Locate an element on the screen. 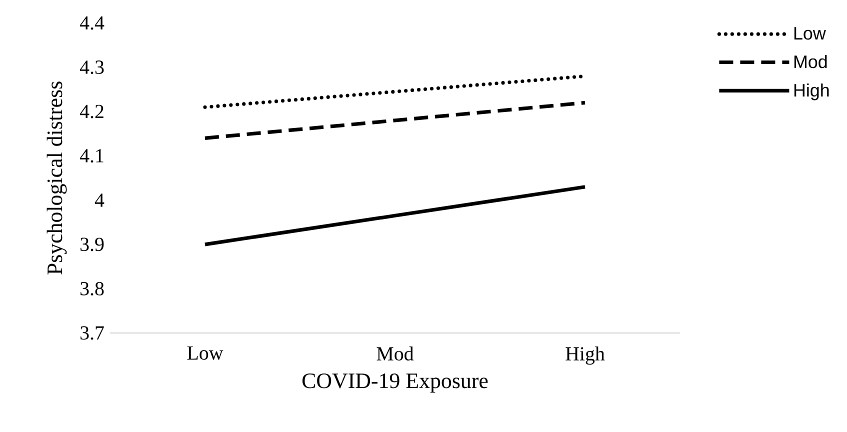 This screenshot has width=847, height=432. y-tick-label: 3.9 is located at coordinates (92, 245).